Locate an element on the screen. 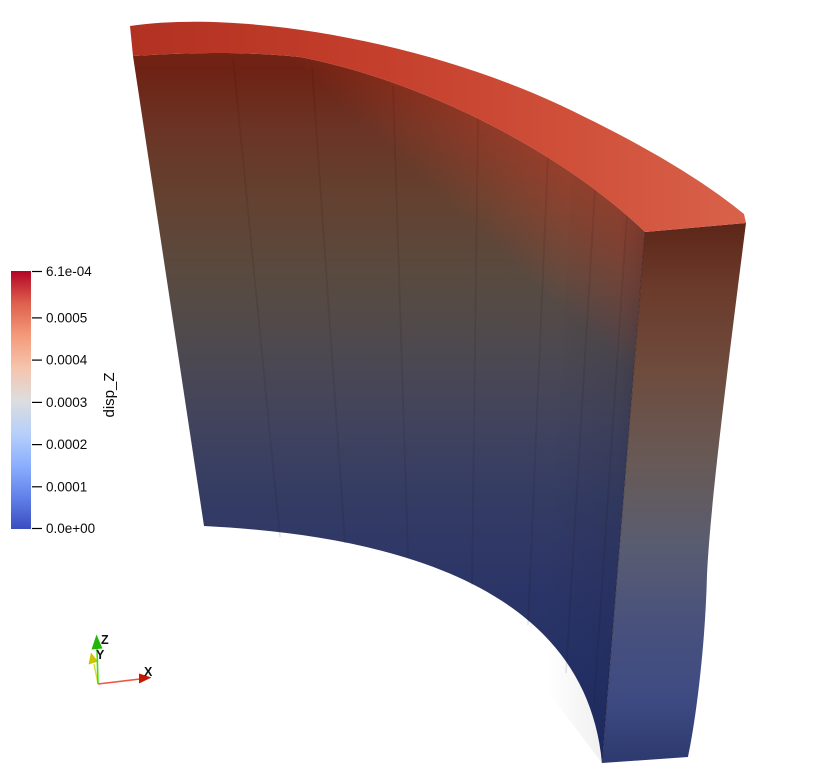 This screenshot has height=782, width=823. model-right-cut-face is located at coordinates (674, 493).